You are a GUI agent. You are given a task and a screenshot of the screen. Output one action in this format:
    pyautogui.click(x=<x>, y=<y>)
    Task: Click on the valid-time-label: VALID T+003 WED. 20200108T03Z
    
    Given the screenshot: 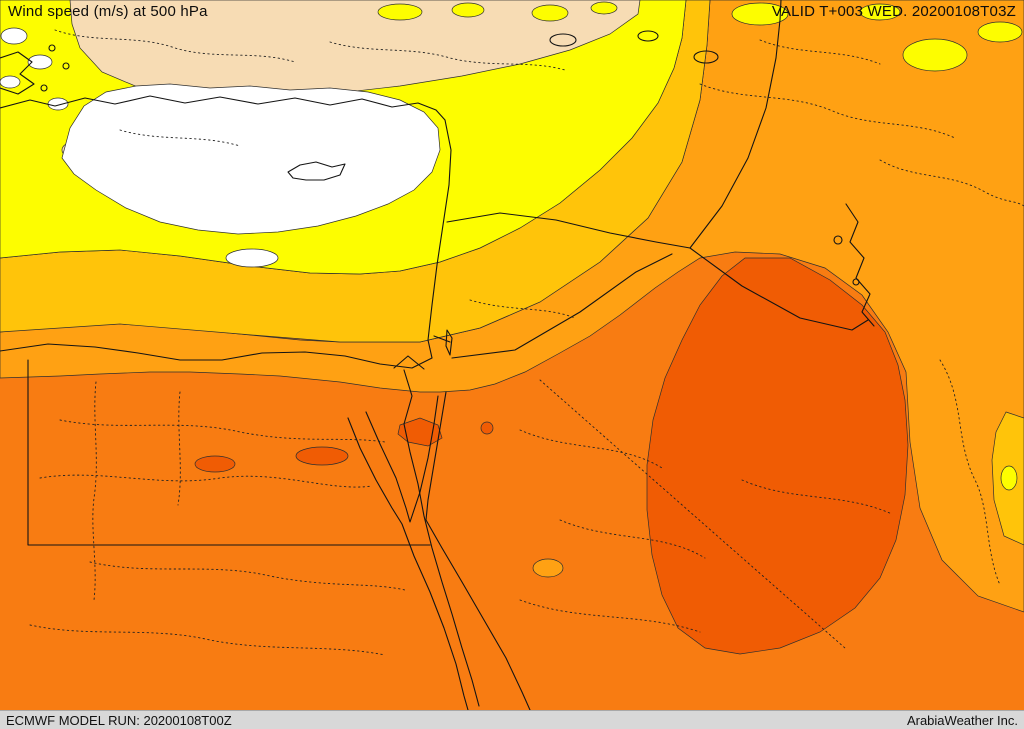 What is the action you would take?
    pyautogui.click(x=893, y=11)
    